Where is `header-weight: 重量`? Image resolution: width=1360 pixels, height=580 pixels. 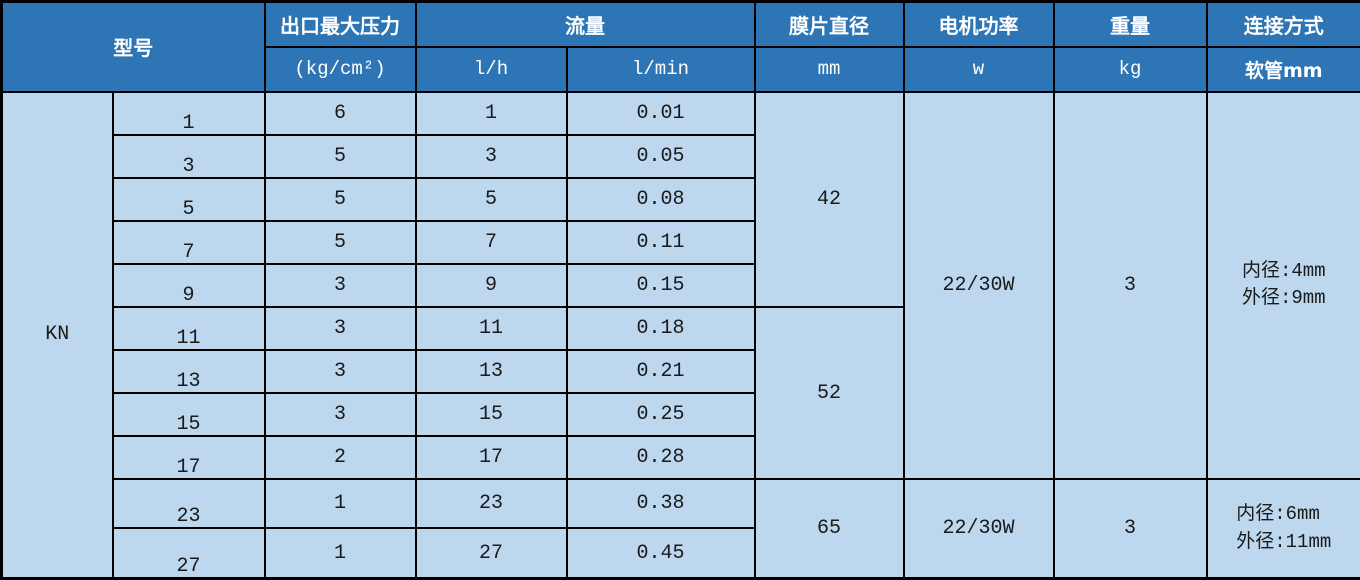
header-weight: 重量 is located at coordinates (1130, 24).